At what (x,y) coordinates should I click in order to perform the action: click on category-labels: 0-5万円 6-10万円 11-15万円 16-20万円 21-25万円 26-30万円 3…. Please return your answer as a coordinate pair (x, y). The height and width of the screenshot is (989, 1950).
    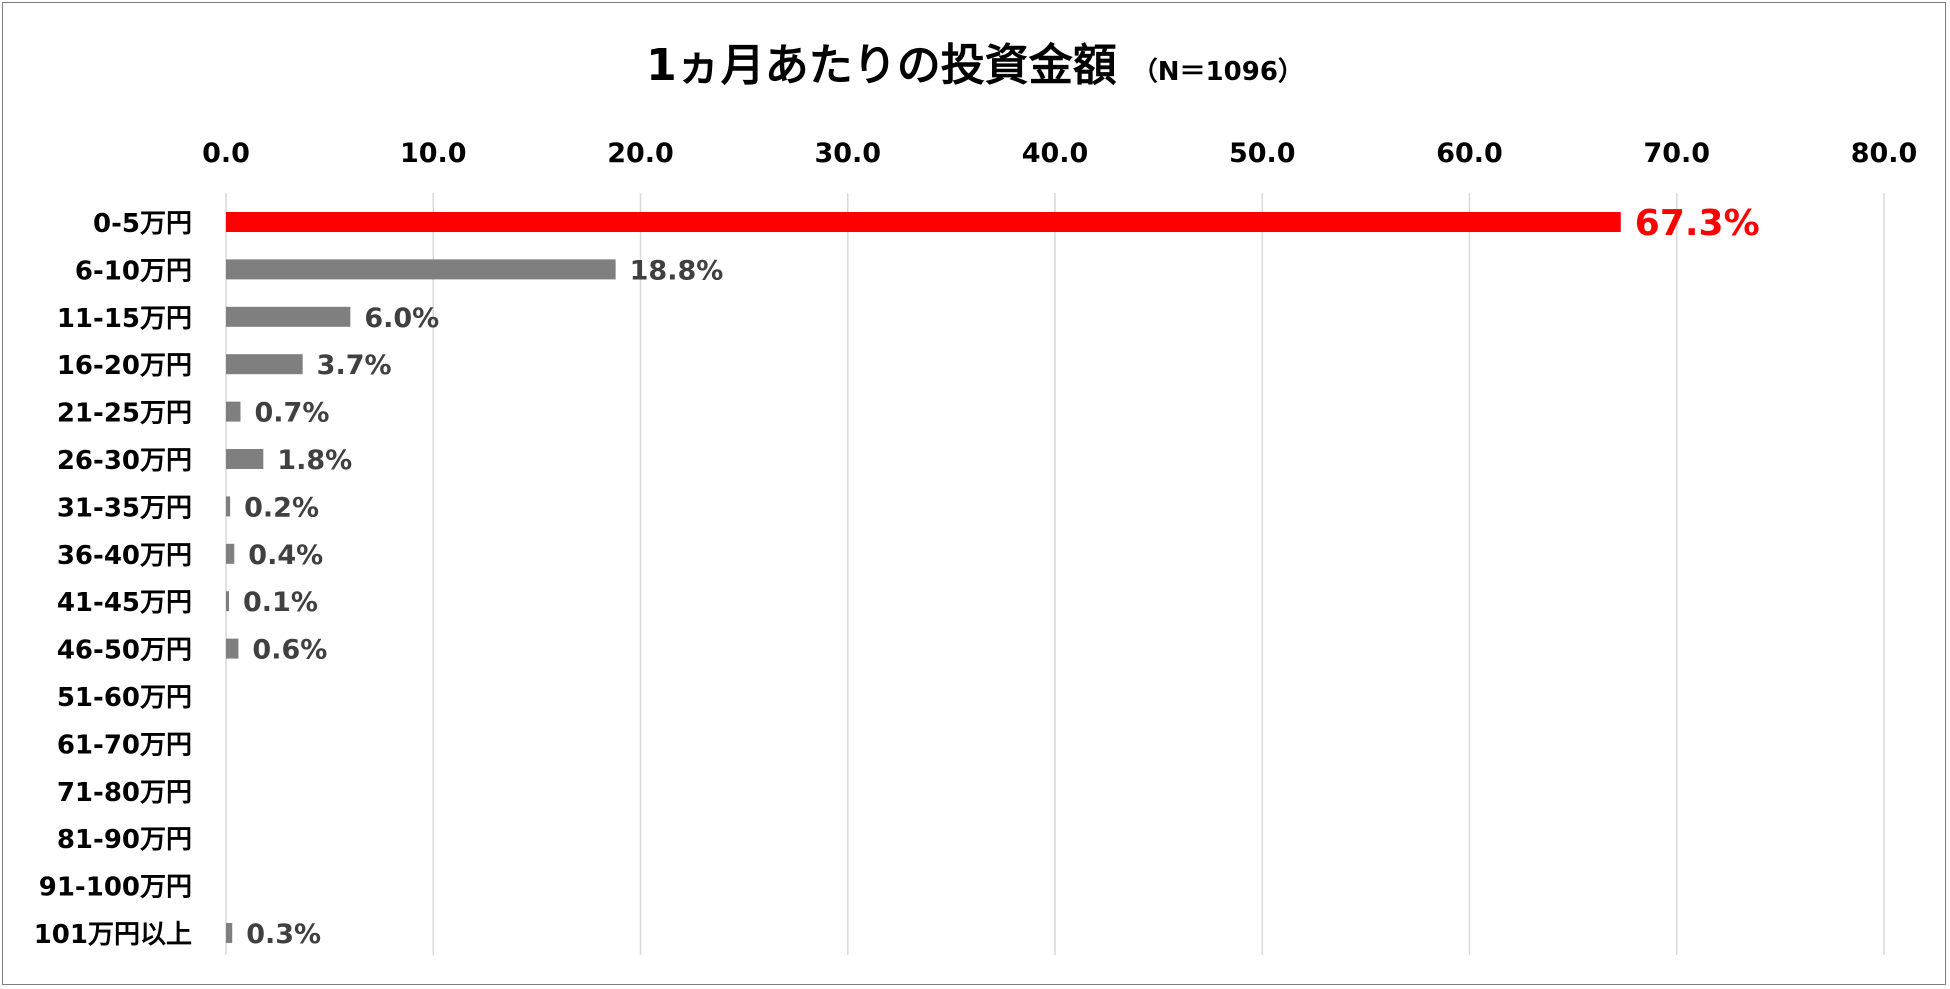
    Looking at the image, I should click on (113, 579).